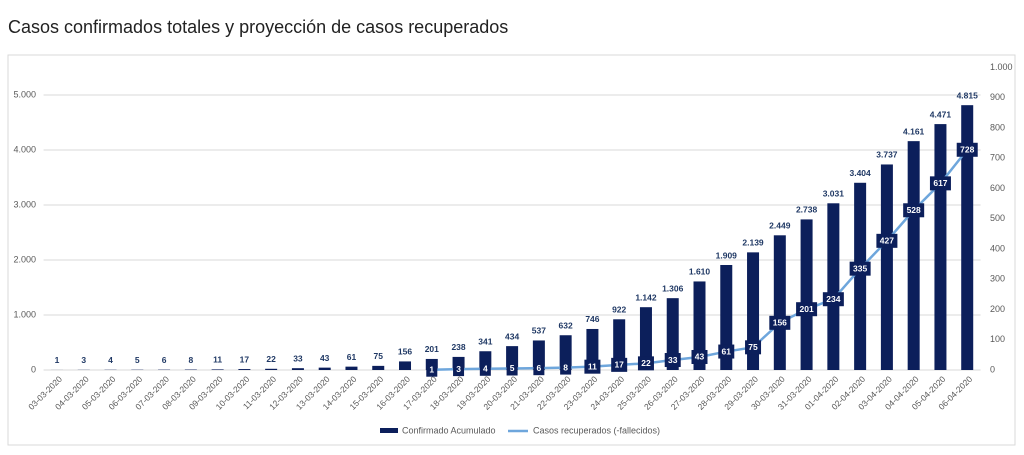  I want to click on bar-label: 17, so click(245, 359).